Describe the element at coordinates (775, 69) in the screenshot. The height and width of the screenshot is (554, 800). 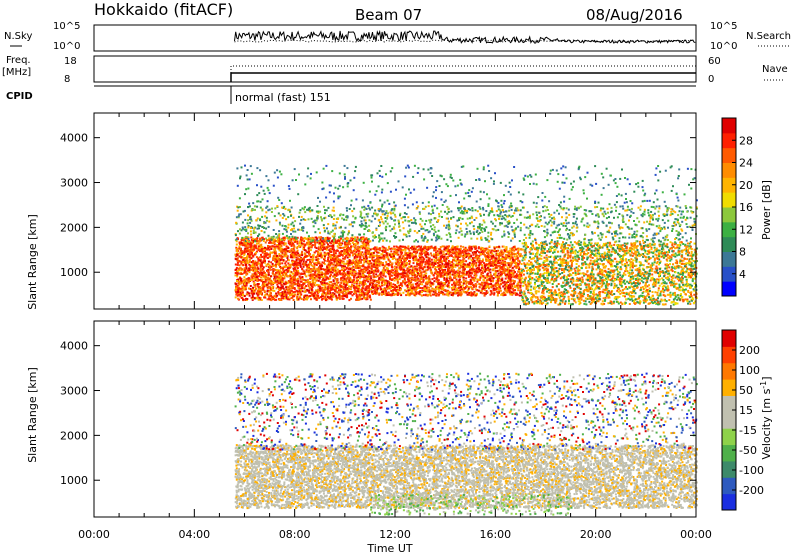
I see `nave-label: Nave` at that location.